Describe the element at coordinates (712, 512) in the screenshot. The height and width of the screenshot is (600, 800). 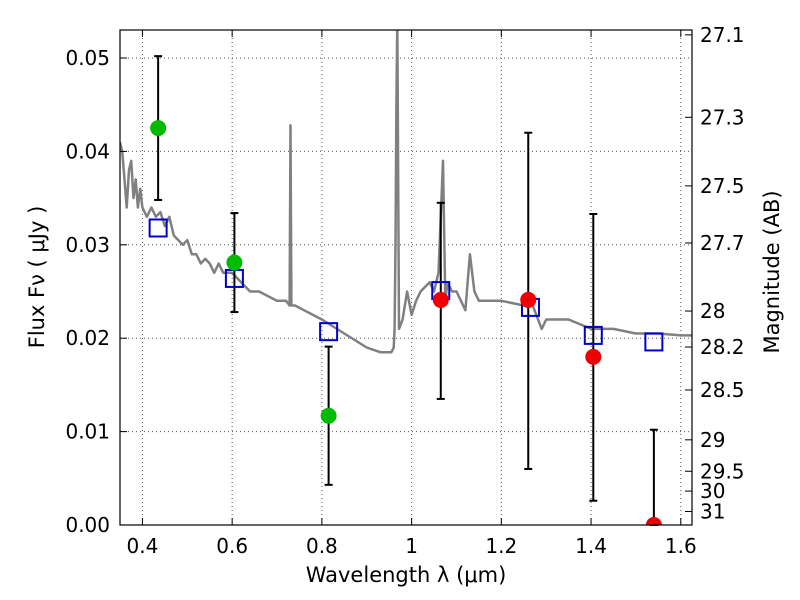
I see `mag-tick-label: 31` at that location.